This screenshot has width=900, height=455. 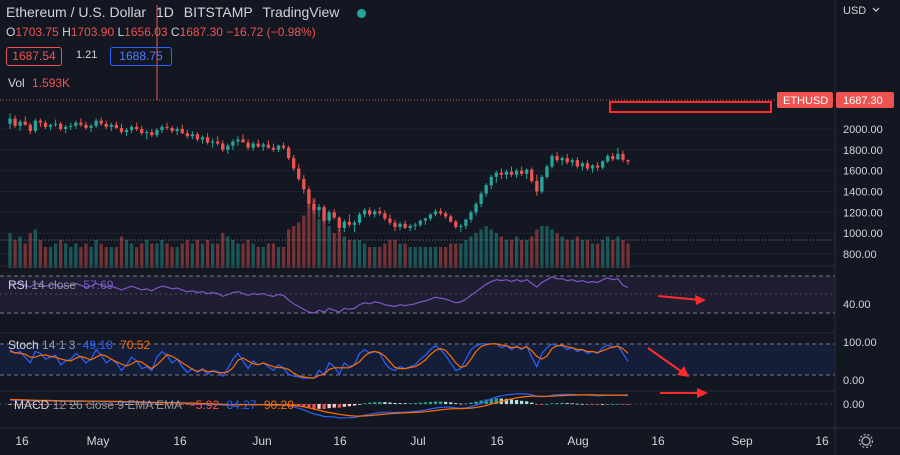 I want to click on time-axis: 16 May 16 Jun 16 Jul 16 Aug 16 Sep 16, so click(x=422, y=441).